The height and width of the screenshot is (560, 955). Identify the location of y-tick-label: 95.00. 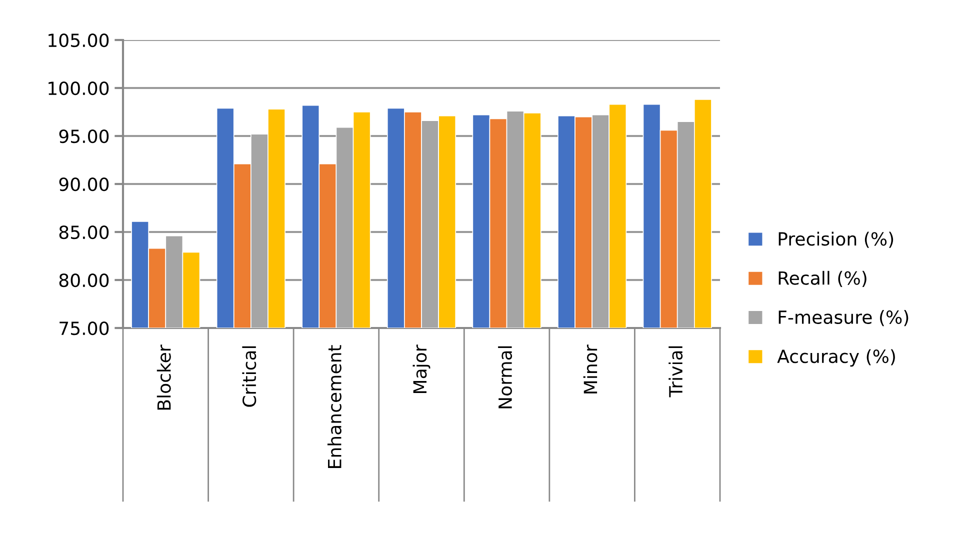
(84, 136).